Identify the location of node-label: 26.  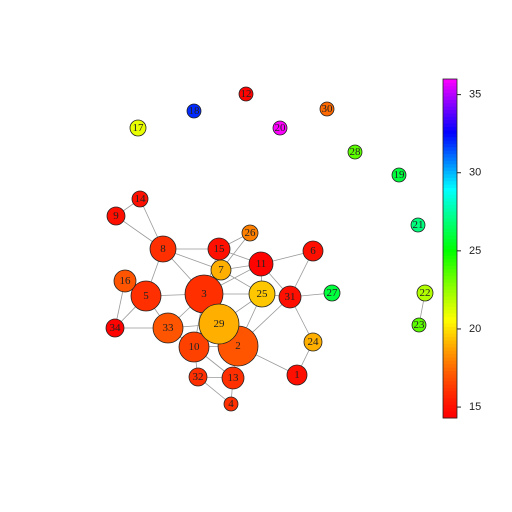
(251, 233).